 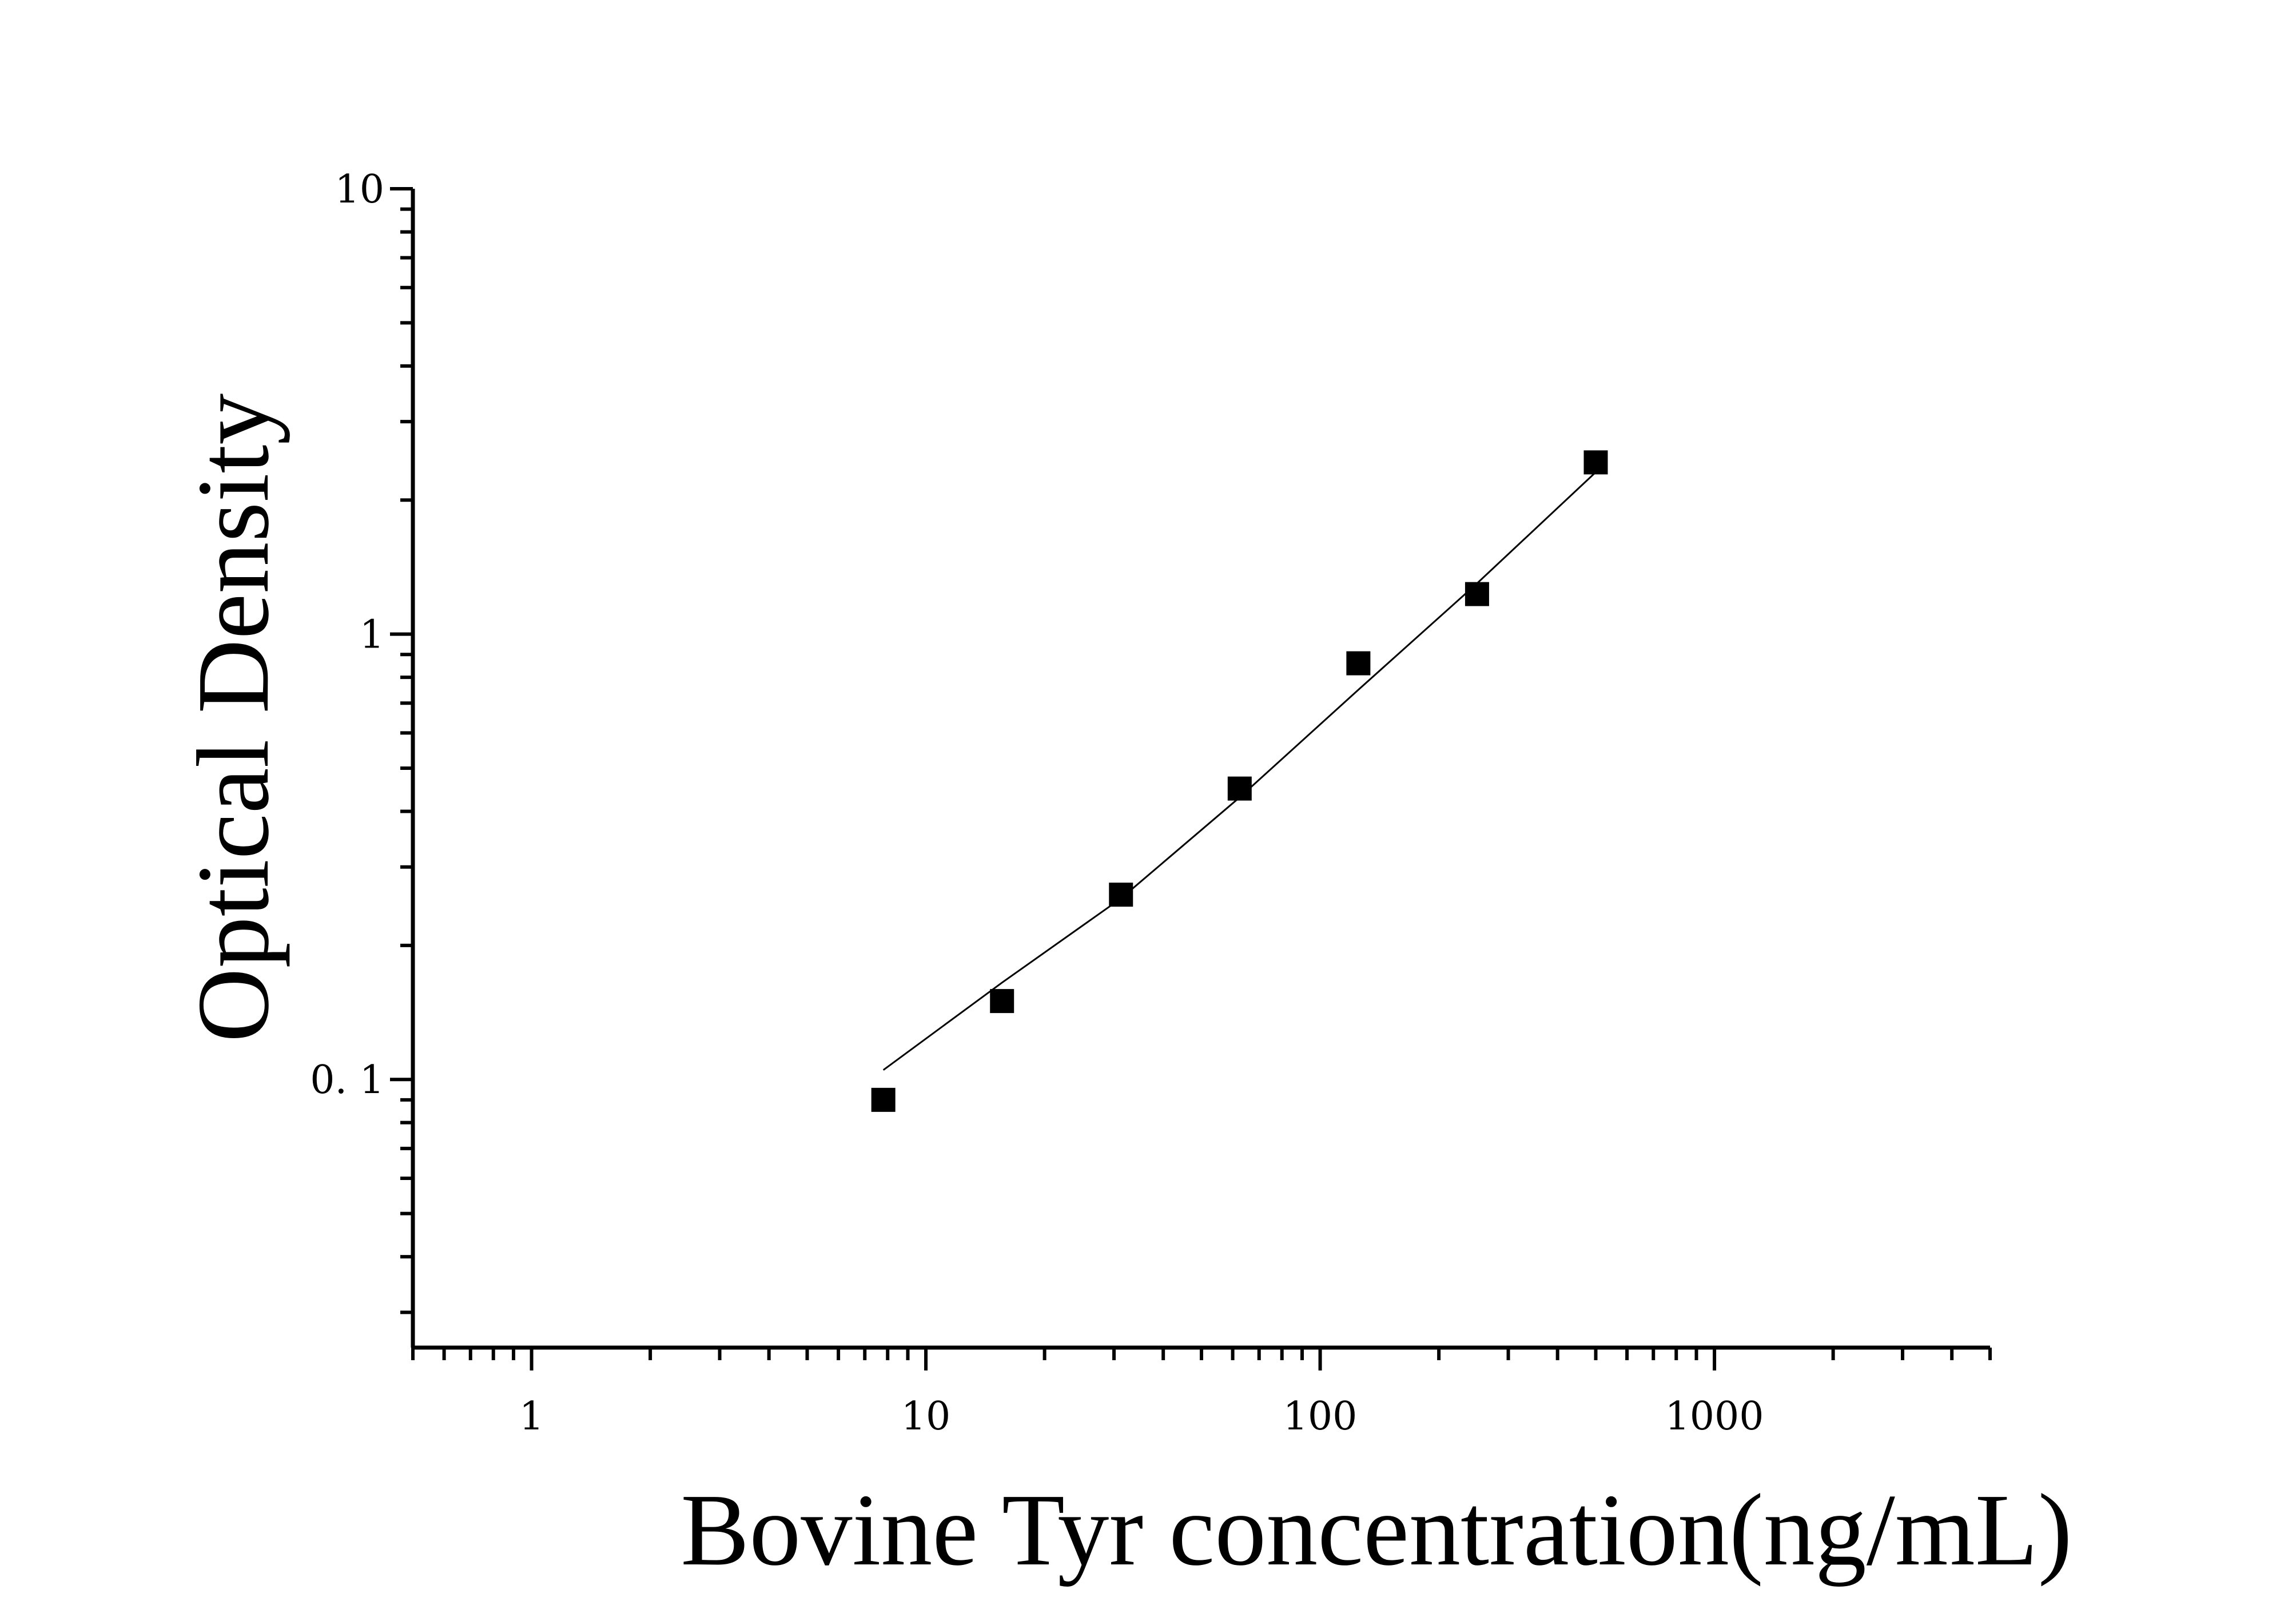 What do you see at coordinates (926, 1416) in the screenshot?
I see `x-tick-label: 10` at bounding box center [926, 1416].